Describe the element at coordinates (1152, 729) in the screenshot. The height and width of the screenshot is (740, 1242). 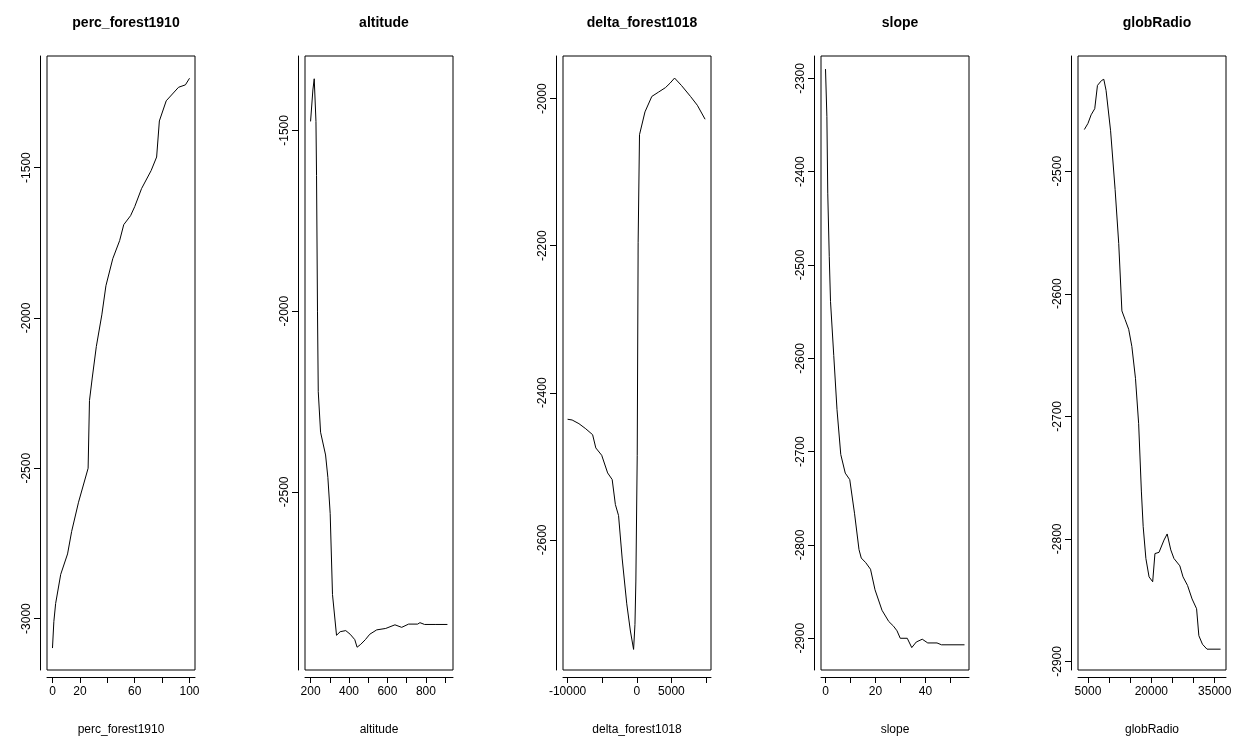
I see `x-axis-title: globRadio` at that location.